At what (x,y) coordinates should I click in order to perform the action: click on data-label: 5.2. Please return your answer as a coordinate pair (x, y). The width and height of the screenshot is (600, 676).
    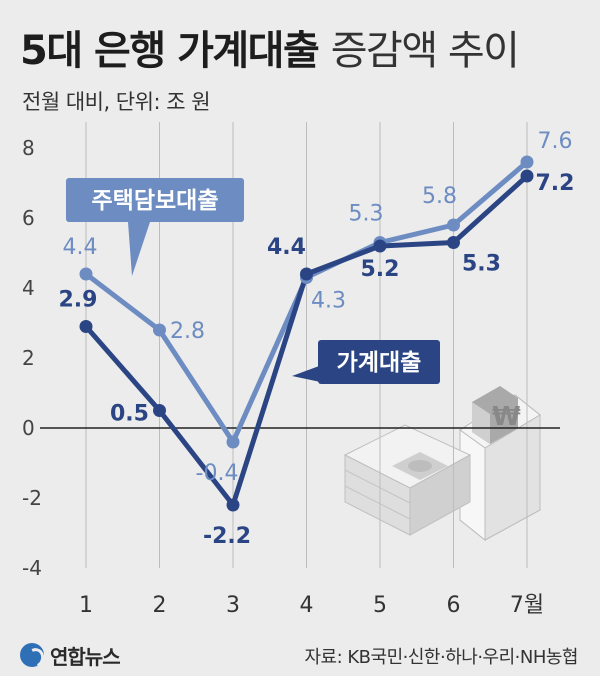
    Looking at the image, I should click on (380, 269).